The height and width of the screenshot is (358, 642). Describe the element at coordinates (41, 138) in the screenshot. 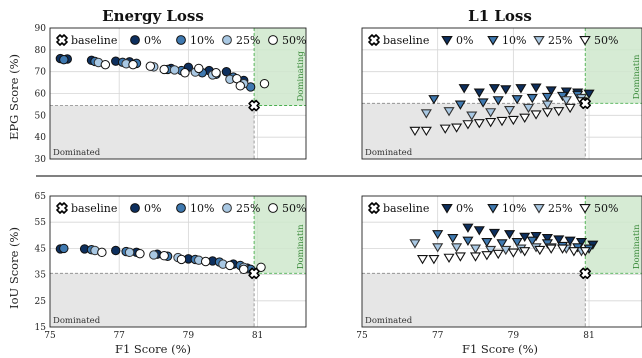

I see `y-tick-label: 40` at that location.